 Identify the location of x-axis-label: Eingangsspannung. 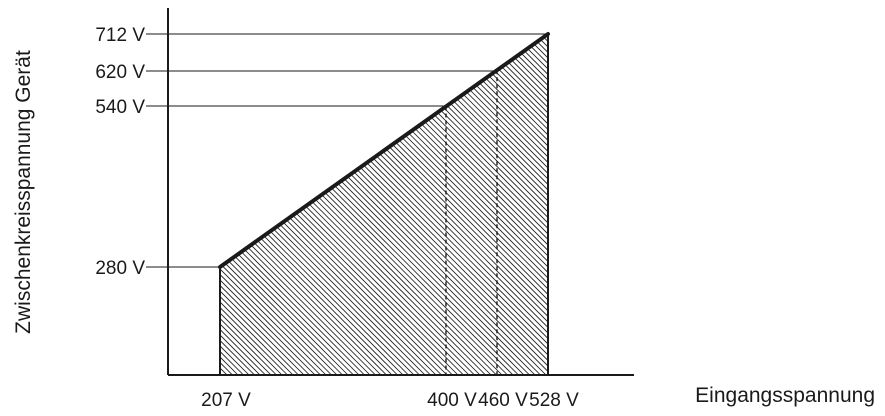
(785, 395).